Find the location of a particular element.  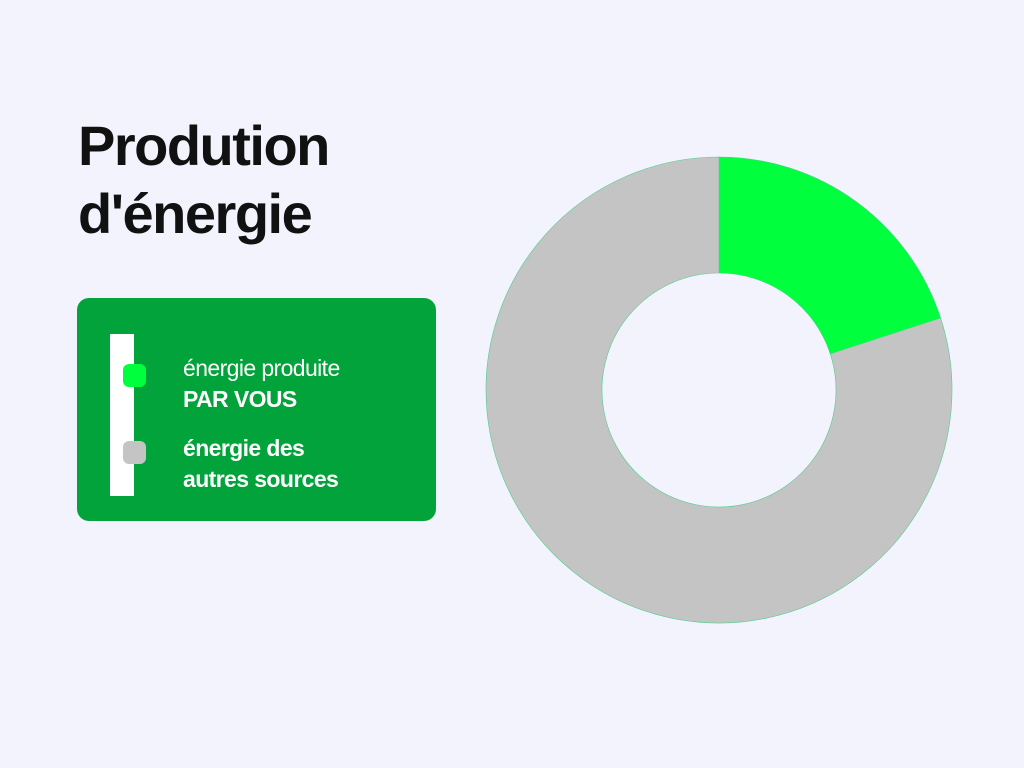

chart-title: Prodution d'énergie is located at coordinates (258, 180).